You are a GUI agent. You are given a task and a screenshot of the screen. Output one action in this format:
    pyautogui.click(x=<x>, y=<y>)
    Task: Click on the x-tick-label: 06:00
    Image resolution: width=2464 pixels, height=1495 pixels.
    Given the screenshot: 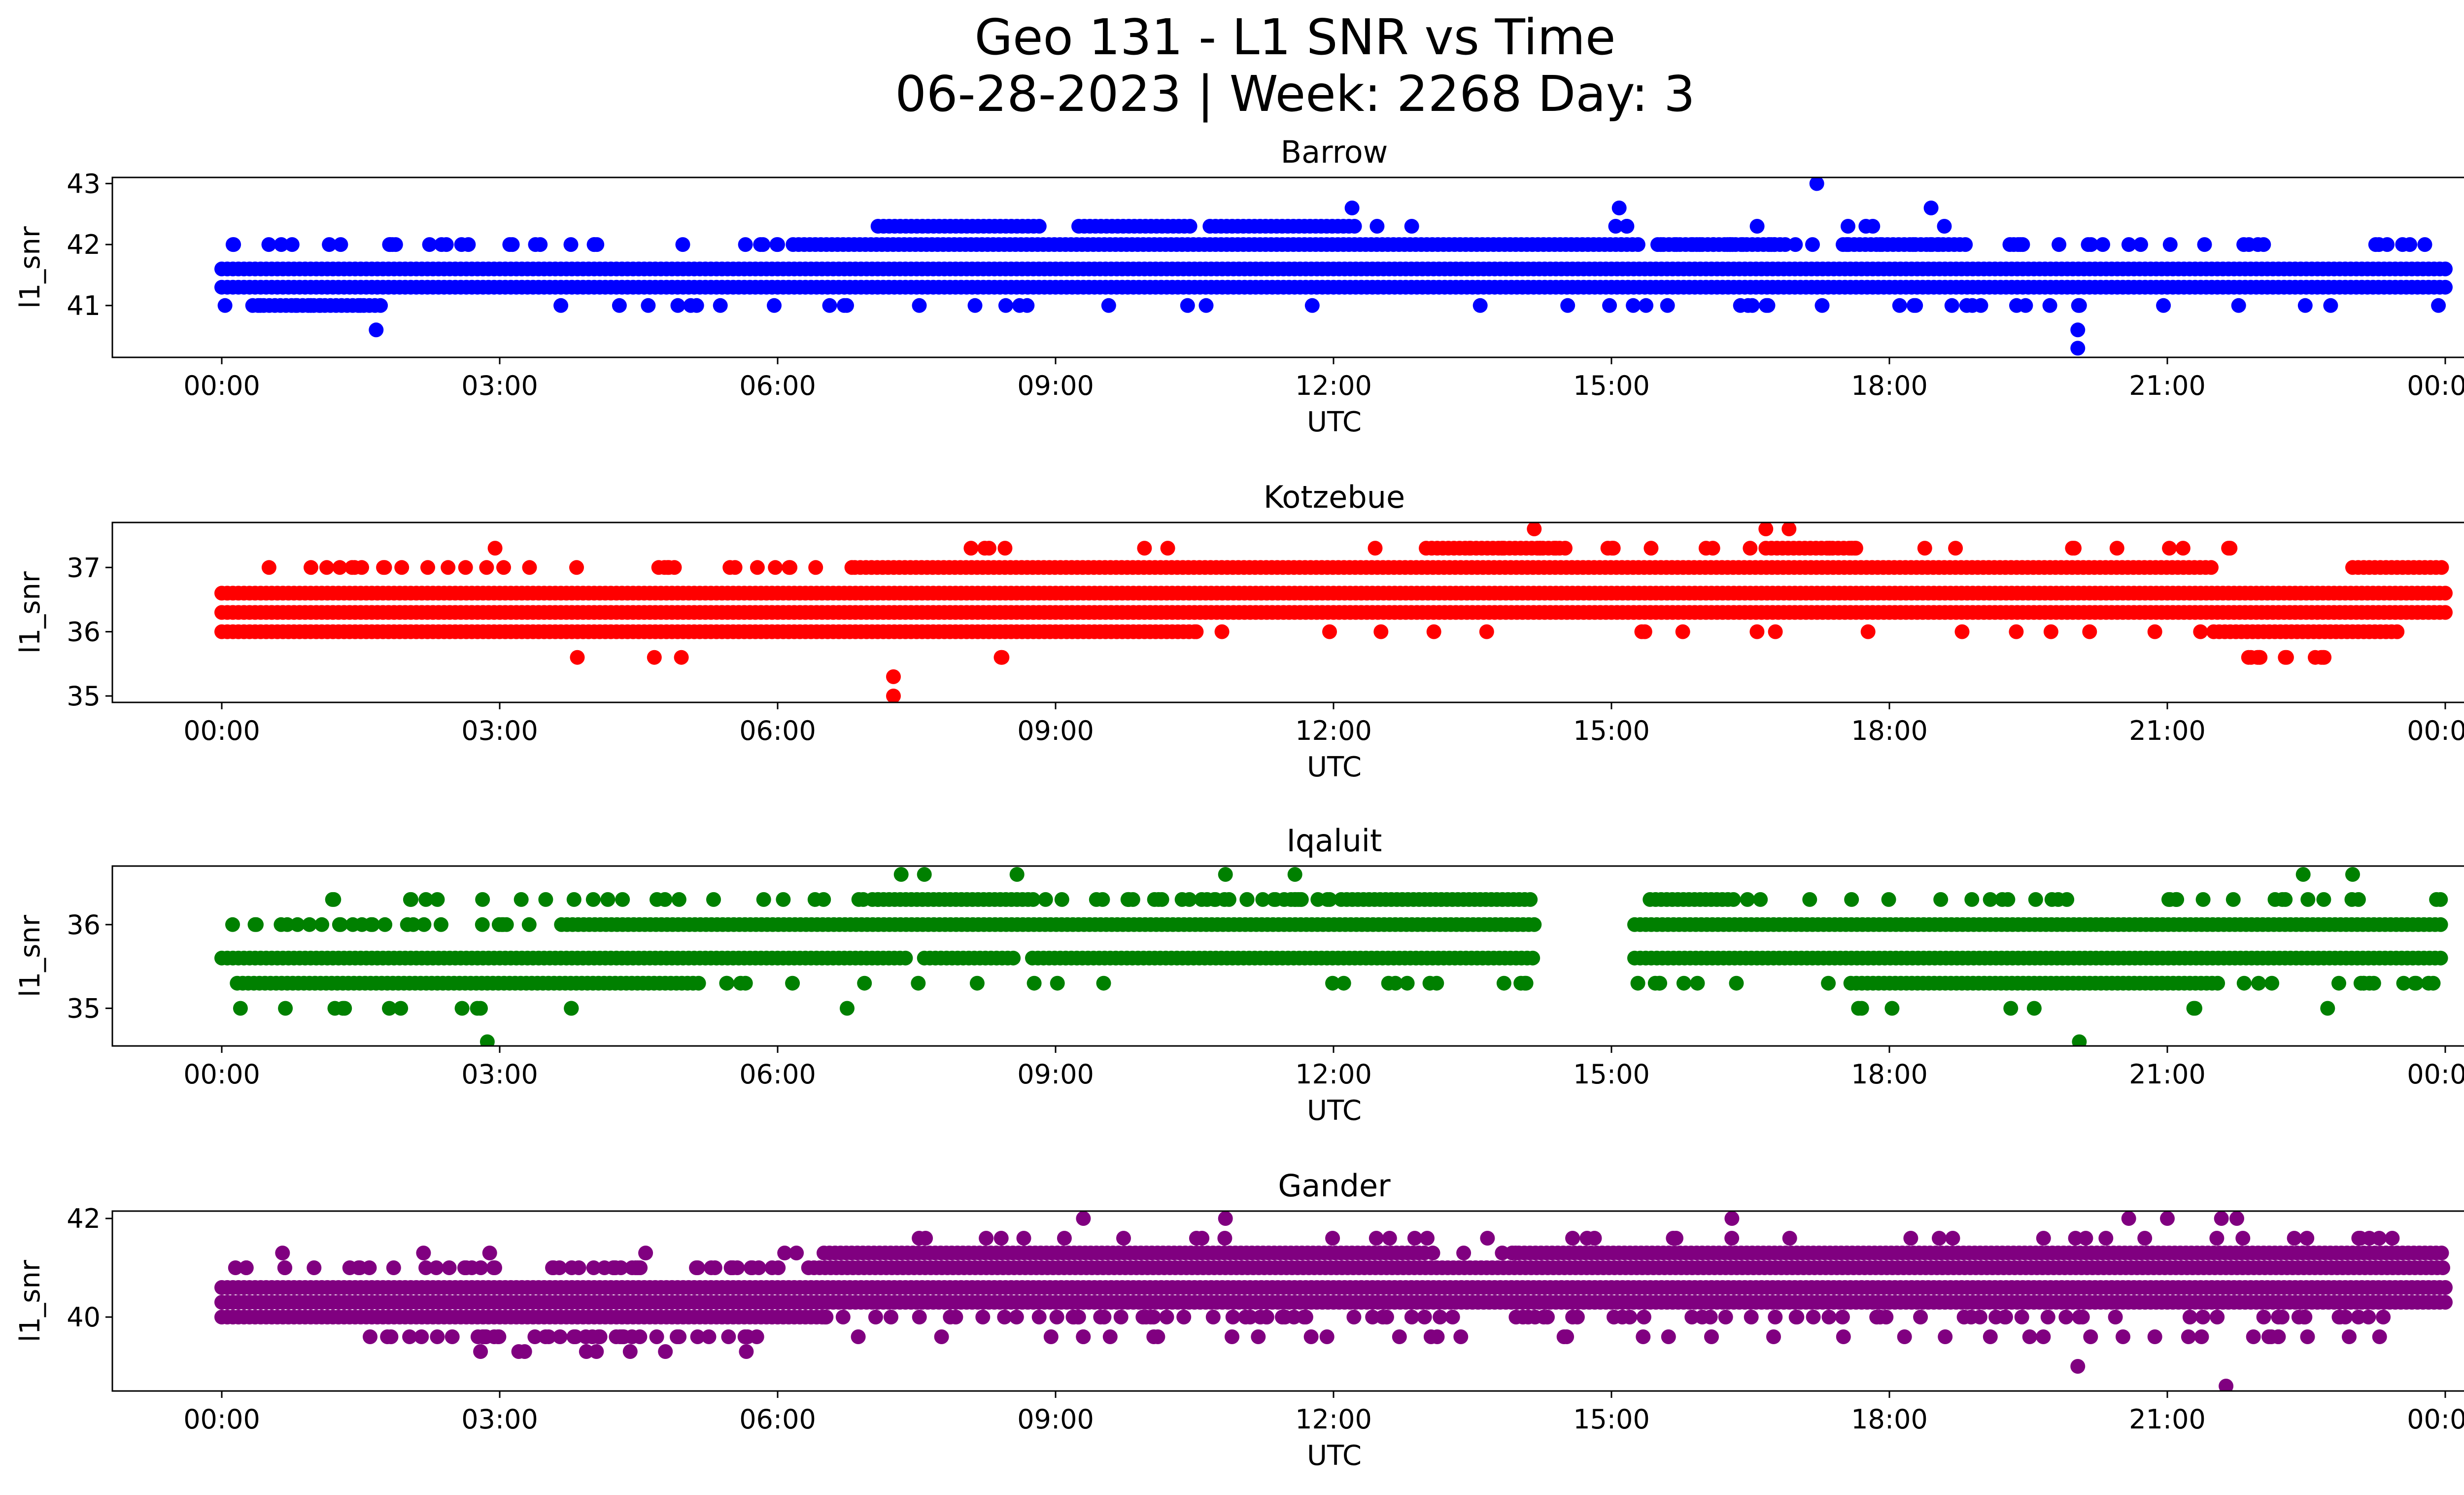 What is the action you would take?
    pyautogui.click(x=777, y=385)
    